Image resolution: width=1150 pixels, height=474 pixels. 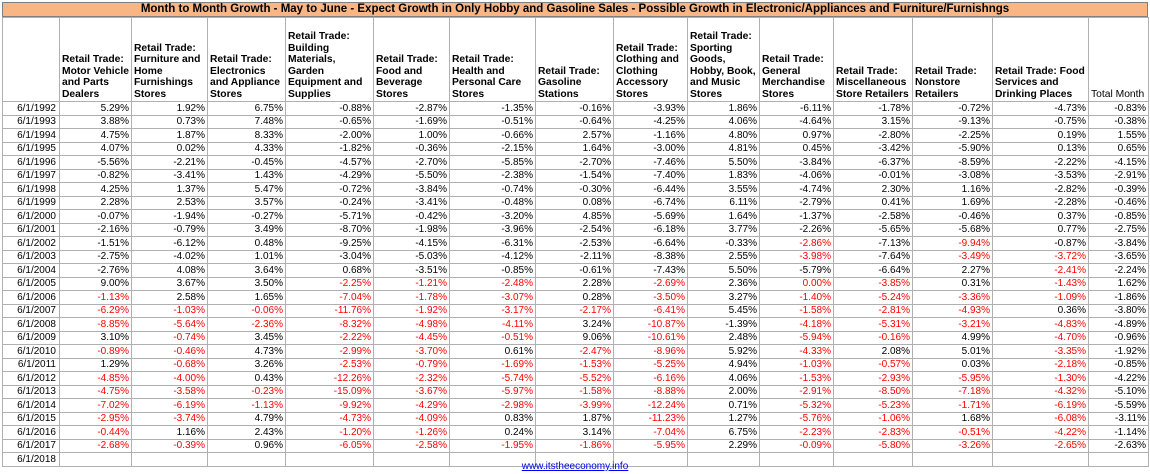 I want to click on growth-cell: -6.12%, so click(x=169, y=243).